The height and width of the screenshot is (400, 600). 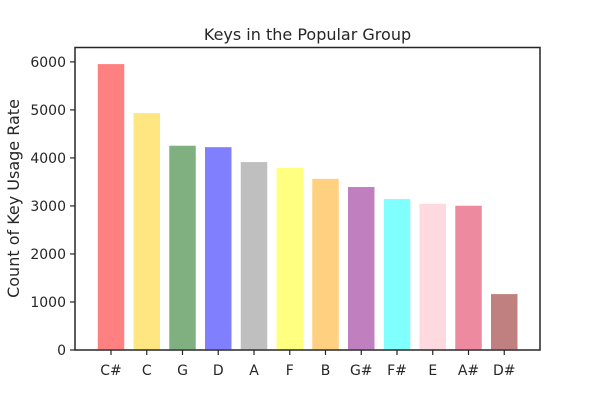 What do you see at coordinates (147, 371) in the screenshot?
I see `x-tick-label: C` at bounding box center [147, 371].